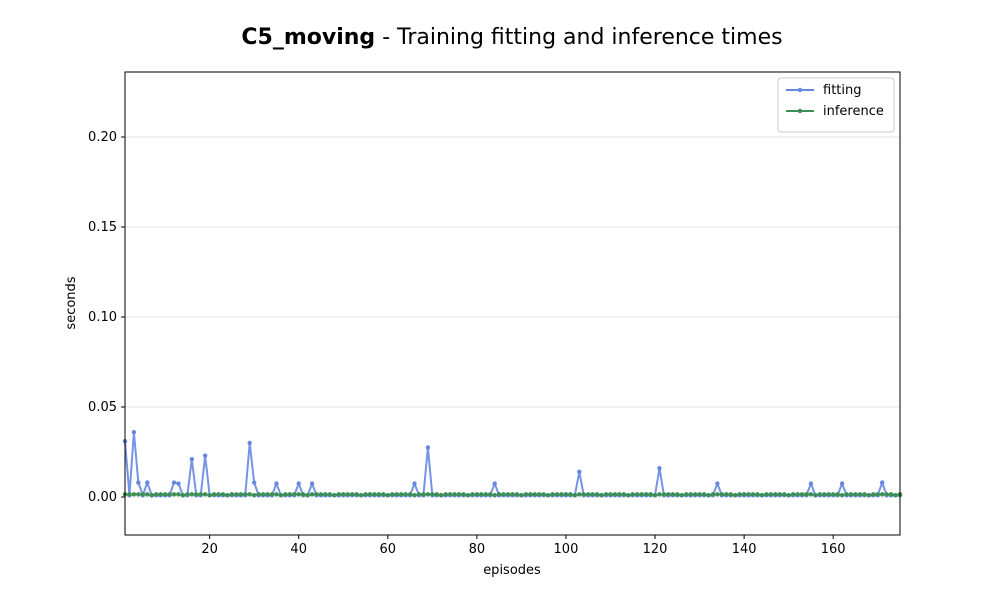  Describe the element at coordinates (512, 465) in the screenshot. I see `series-line` at that location.